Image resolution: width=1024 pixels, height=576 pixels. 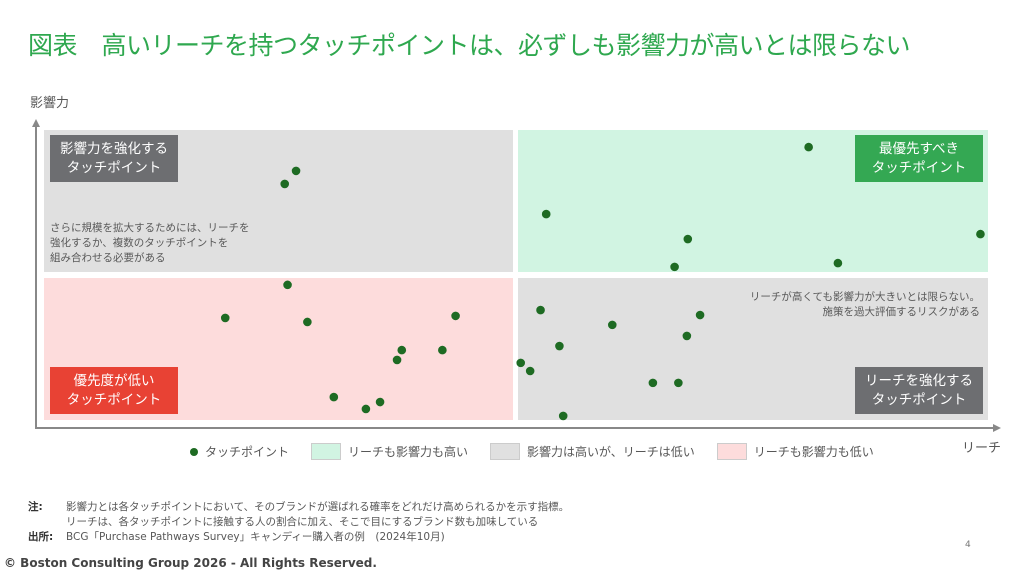 What do you see at coordinates (114, 158) in the screenshot?
I see `quadrant-label-top-left: 影響力を強化する タッチポイント` at bounding box center [114, 158].